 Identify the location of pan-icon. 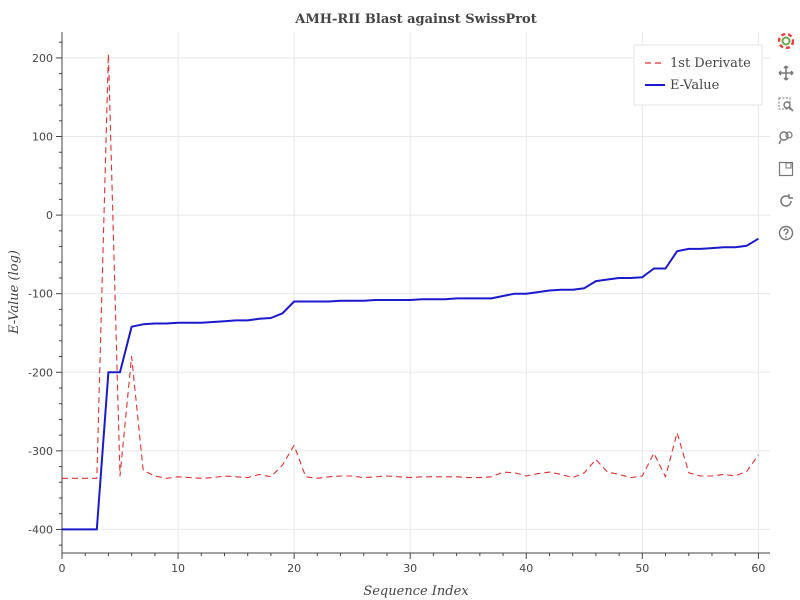
(786, 73).